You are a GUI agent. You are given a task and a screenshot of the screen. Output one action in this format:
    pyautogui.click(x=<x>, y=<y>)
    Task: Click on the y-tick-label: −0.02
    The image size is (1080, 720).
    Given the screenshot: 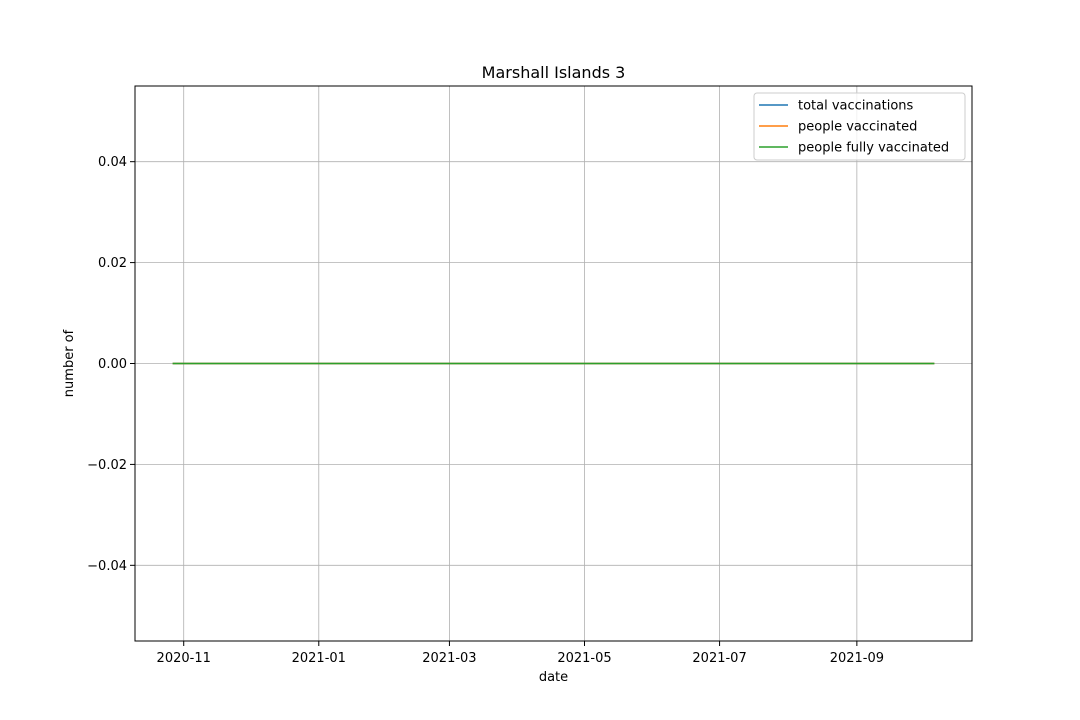 What is the action you would take?
    pyautogui.click(x=107, y=465)
    